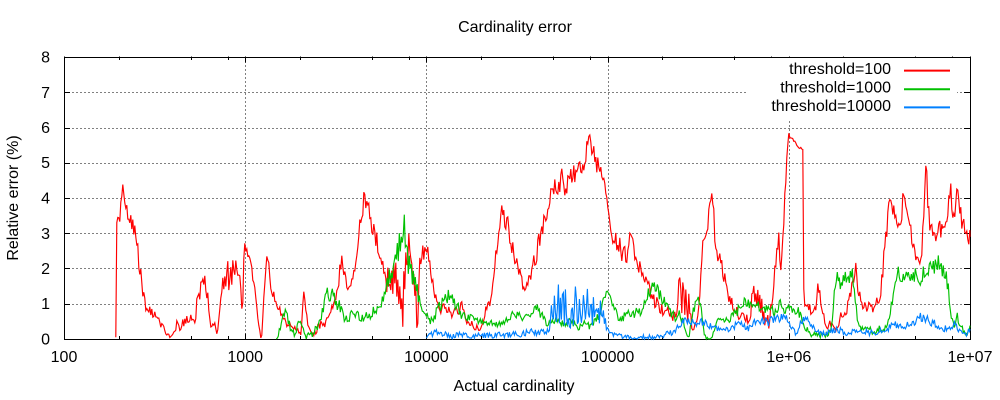 Image resolution: width=1000 pixels, height=400 pixels. What do you see at coordinates (245, 357) in the screenshot?
I see `svg-text: 1000` at bounding box center [245, 357].